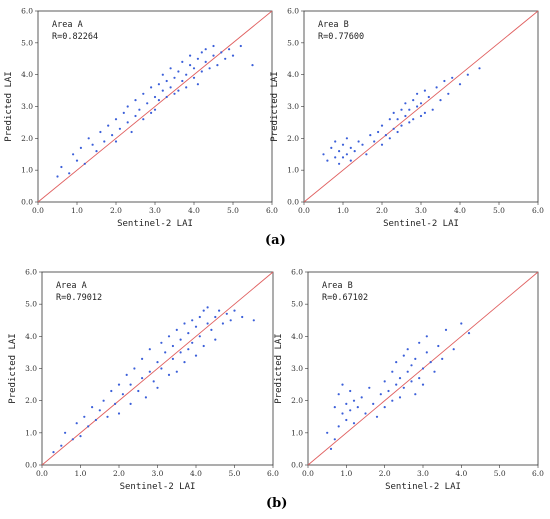 This screenshot has height=519, width=550. Describe the element at coordinates (341, 37) in the screenshot. I see `correlation-value: R=0.77600` at that location.